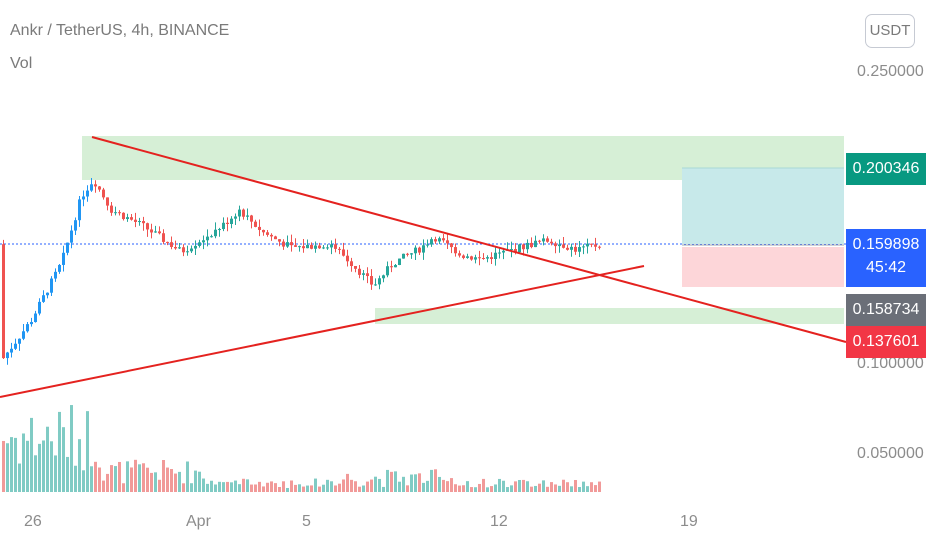  Describe the element at coordinates (499, 521) in the screenshot. I see `time-axis-label: 12` at that location.